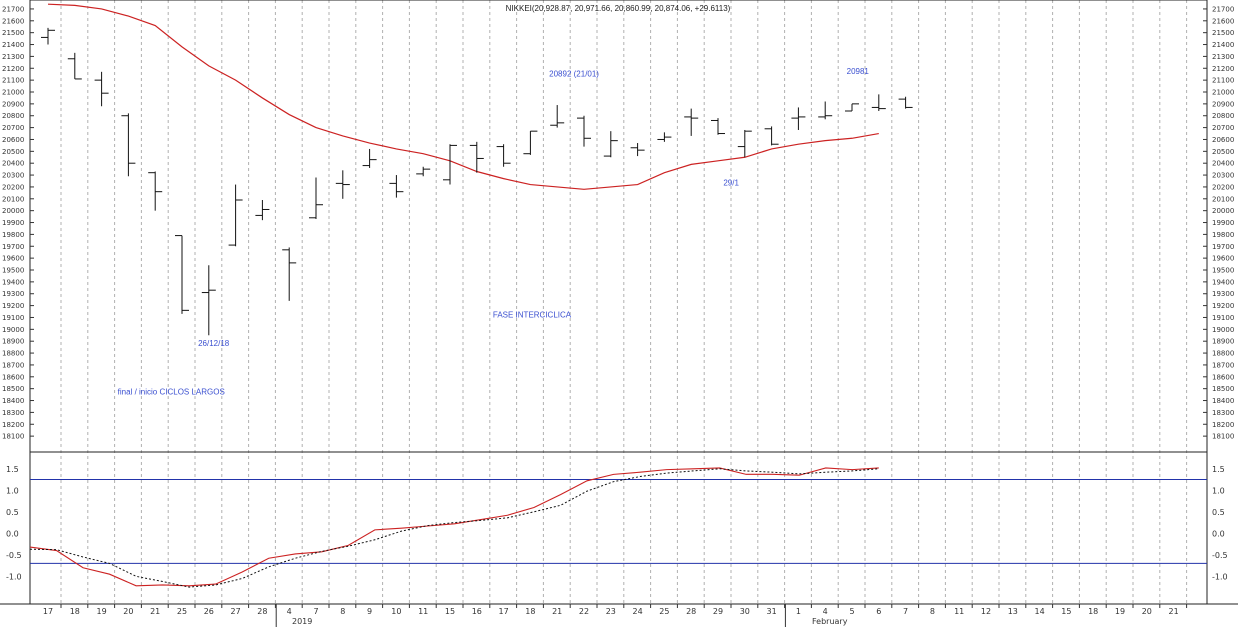 The height and width of the screenshot is (627, 1238). What do you see at coordinates (1223, 389) in the screenshot?
I see `price-tick-label-right: 18500` at bounding box center [1223, 389].